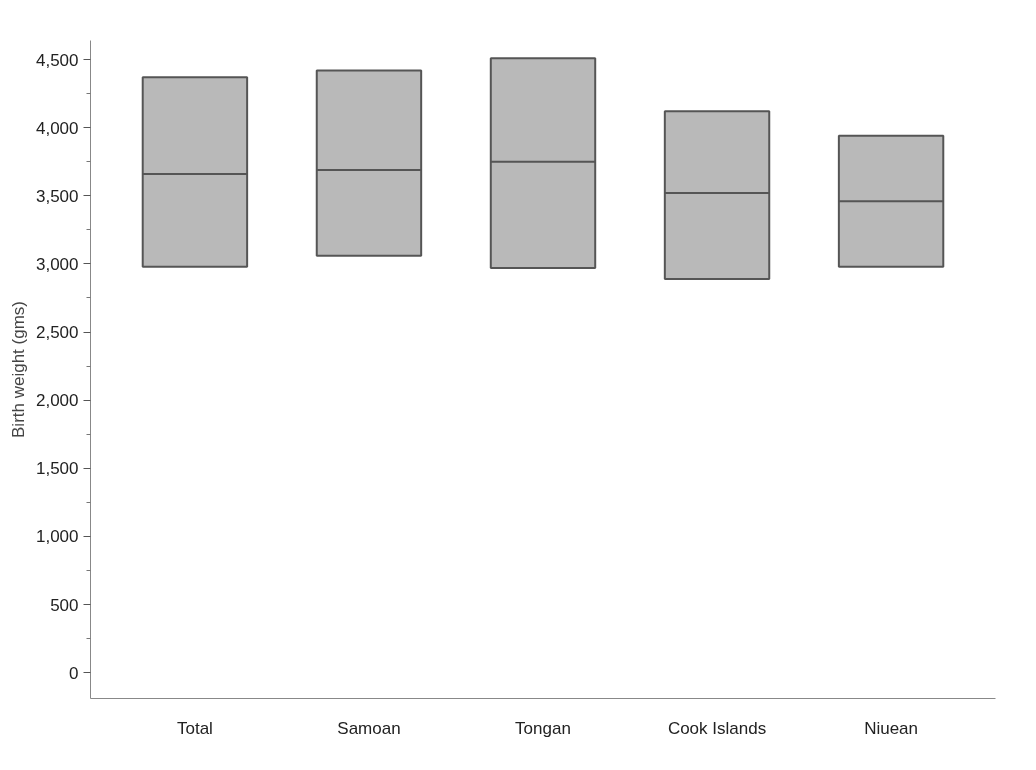 Image resolution: width=1036 pixels, height=770 pixels. What do you see at coordinates (369, 728) in the screenshot?
I see `x-tick-label: Samoan` at bounding box center [369, 728].